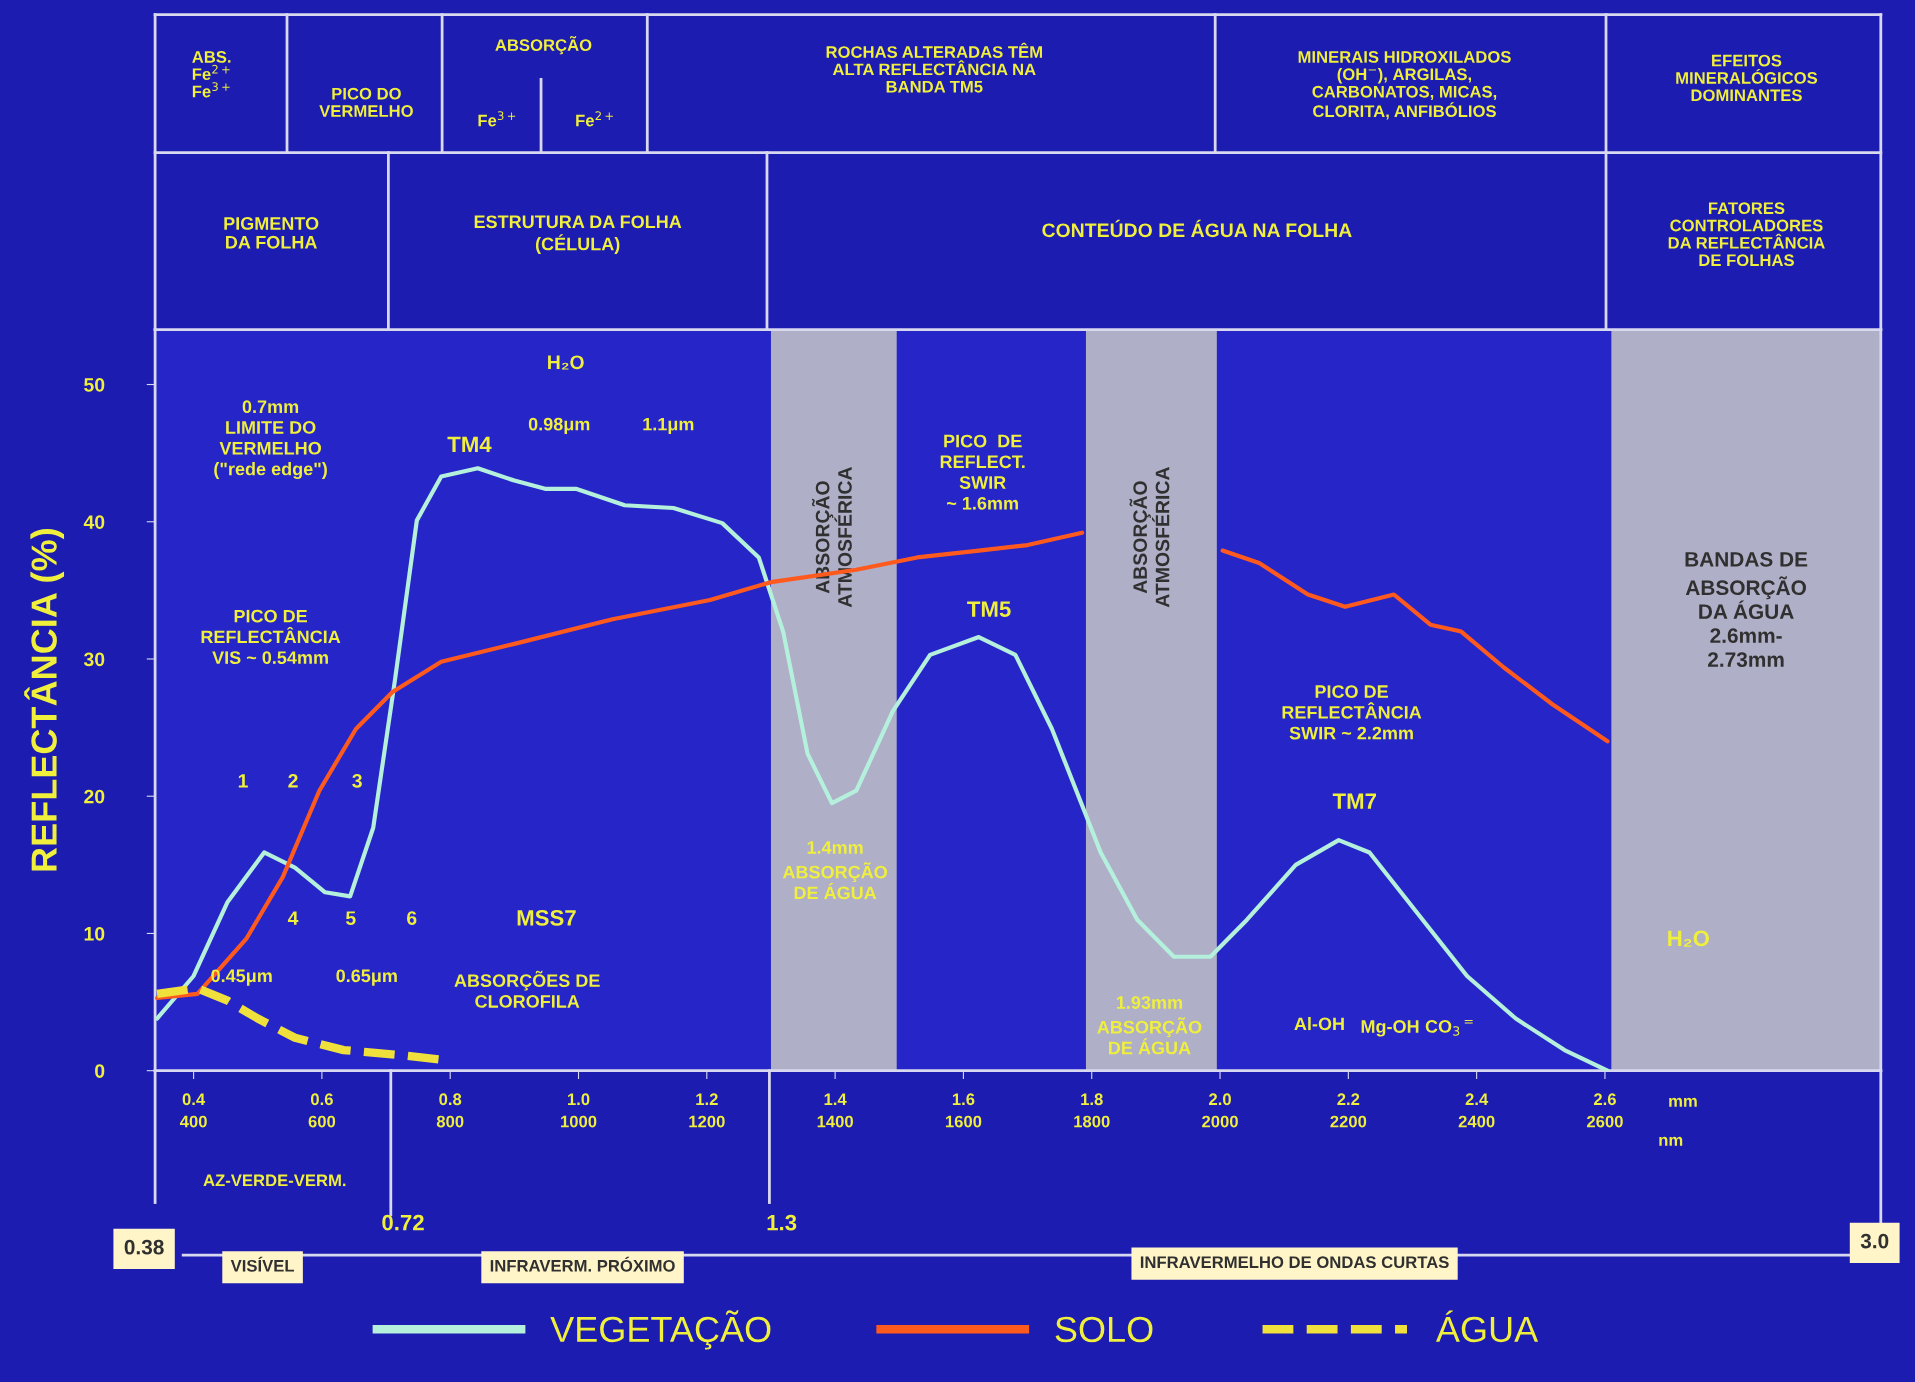 Image resolution: width=1915 pixels, height=1382 pixels. I want to click on x-tick-label: 0.4, so click(194, 1099).